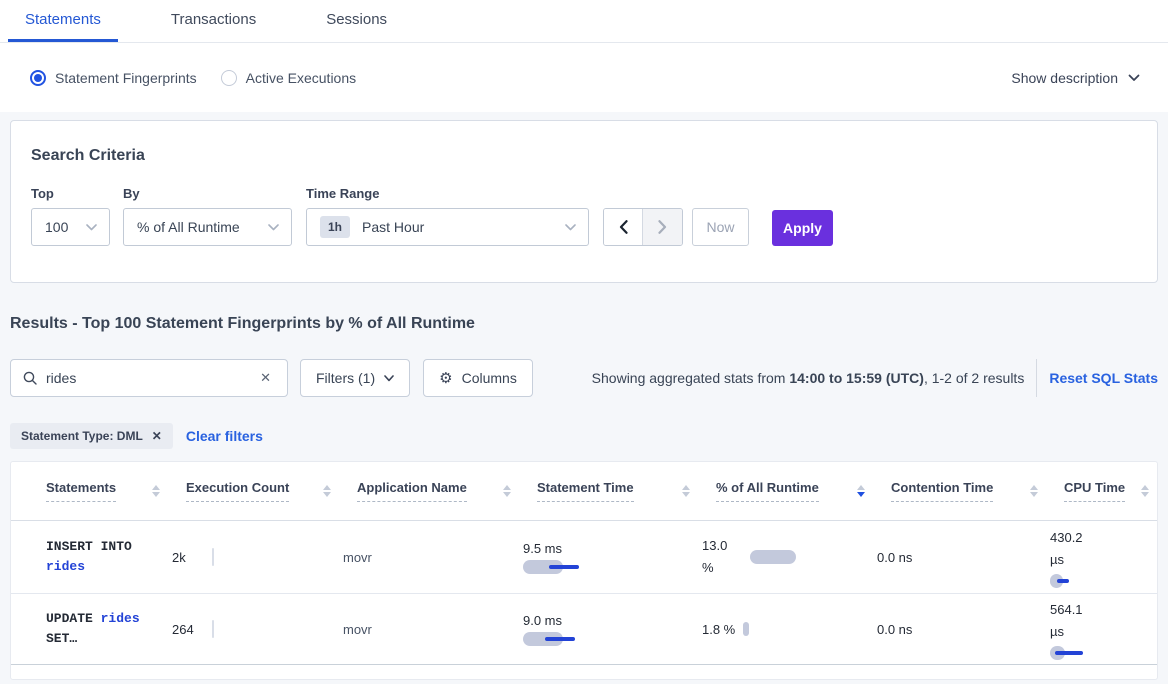 Image resolution: width=1168 pixels, height=684 pixels. Describe the element at coordinates (224, 436) in the screenshot. I see `clear-filters-link: Clear filters` at that location.